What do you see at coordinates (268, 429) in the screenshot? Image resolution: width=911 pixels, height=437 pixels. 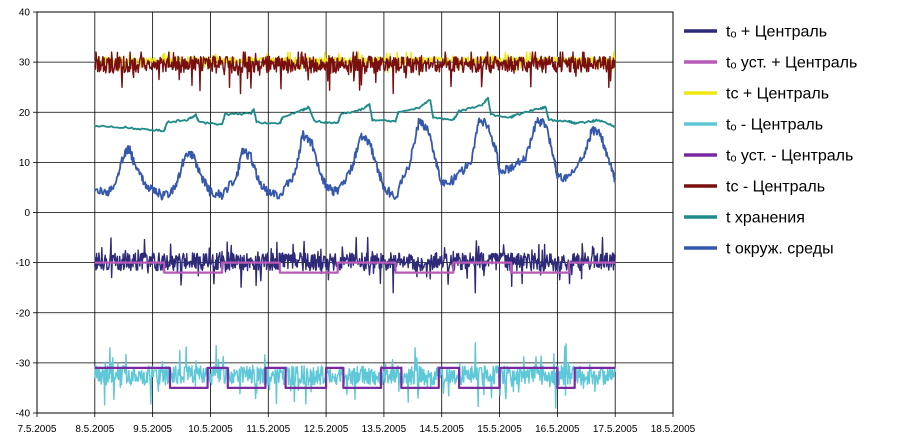 I see `x-tick-label: 11.5.2005` at bounding box center [268, 429].